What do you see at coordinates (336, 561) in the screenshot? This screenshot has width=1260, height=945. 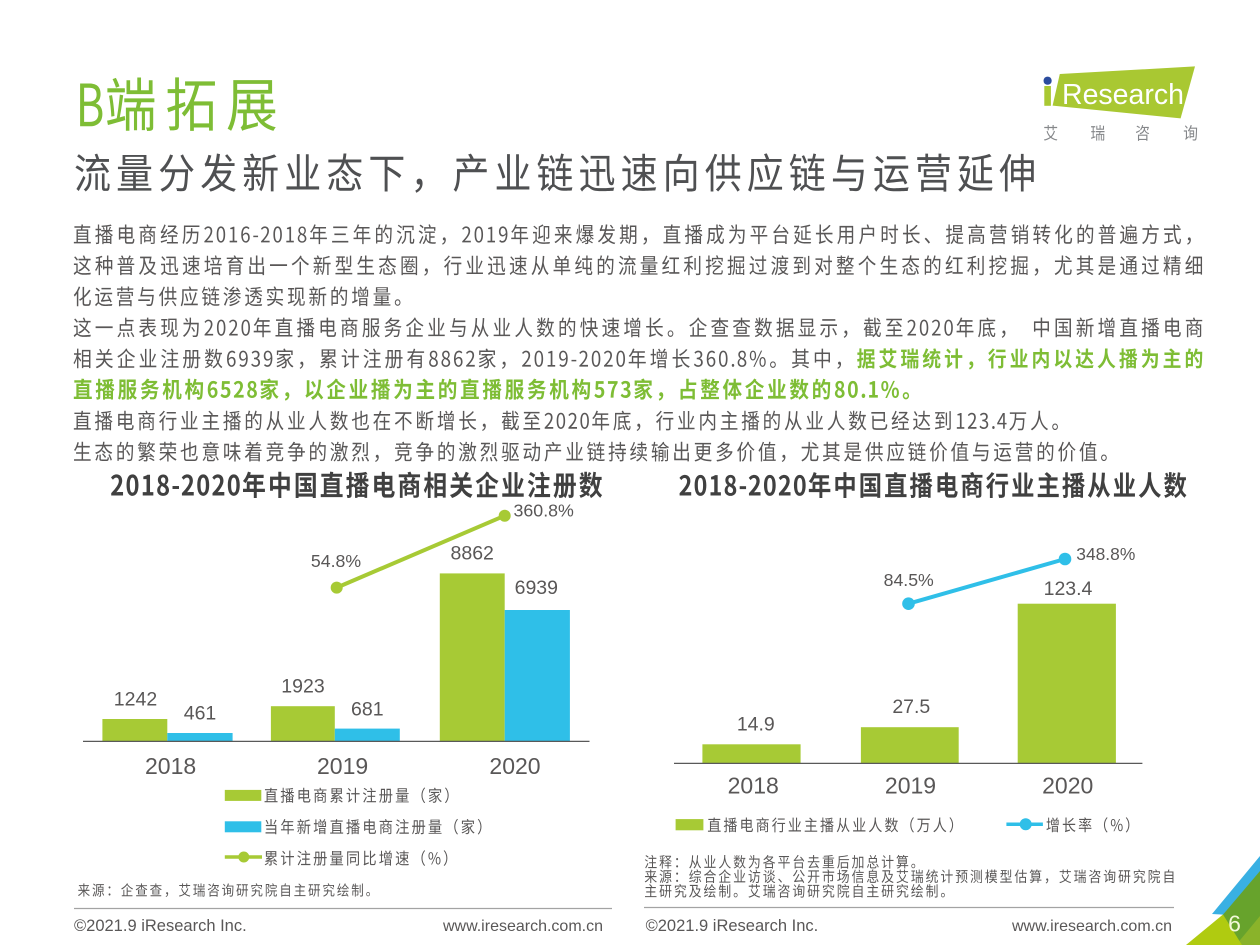 I see `svg-text: 54.8%` at bounding box center [336, 561].